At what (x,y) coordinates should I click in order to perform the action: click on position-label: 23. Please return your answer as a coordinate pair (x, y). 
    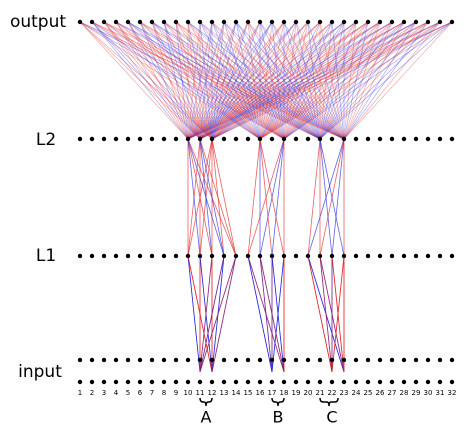
    Looking at the image, I should click on (344, 393).